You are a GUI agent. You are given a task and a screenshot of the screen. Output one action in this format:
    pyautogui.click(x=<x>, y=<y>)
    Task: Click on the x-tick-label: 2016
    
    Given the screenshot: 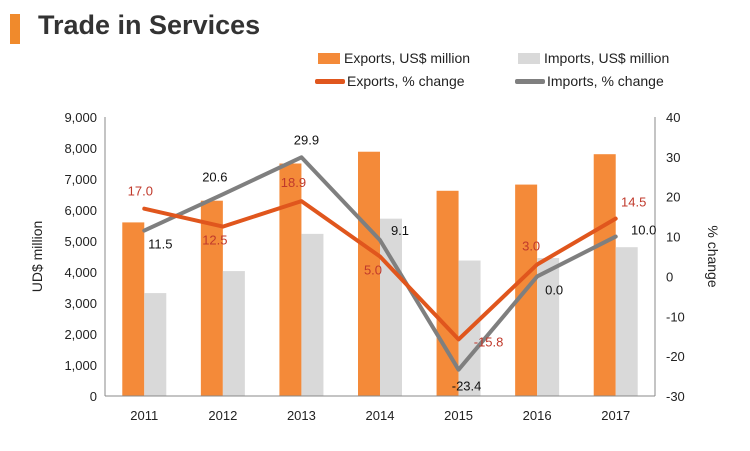 What is the action you would take?
    pyautogui.click(x=537, y=415)
    